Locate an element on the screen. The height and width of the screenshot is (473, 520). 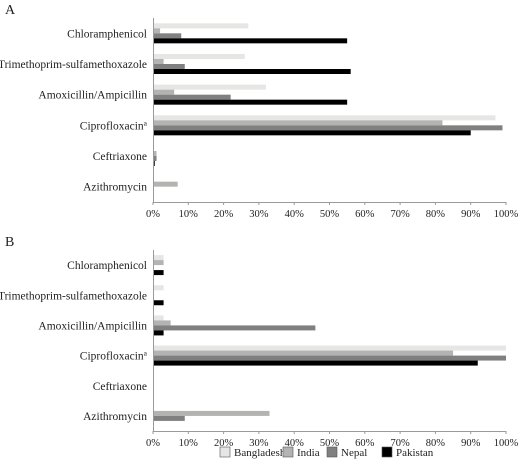
legend-item: India is located at coordinates (301, 452).